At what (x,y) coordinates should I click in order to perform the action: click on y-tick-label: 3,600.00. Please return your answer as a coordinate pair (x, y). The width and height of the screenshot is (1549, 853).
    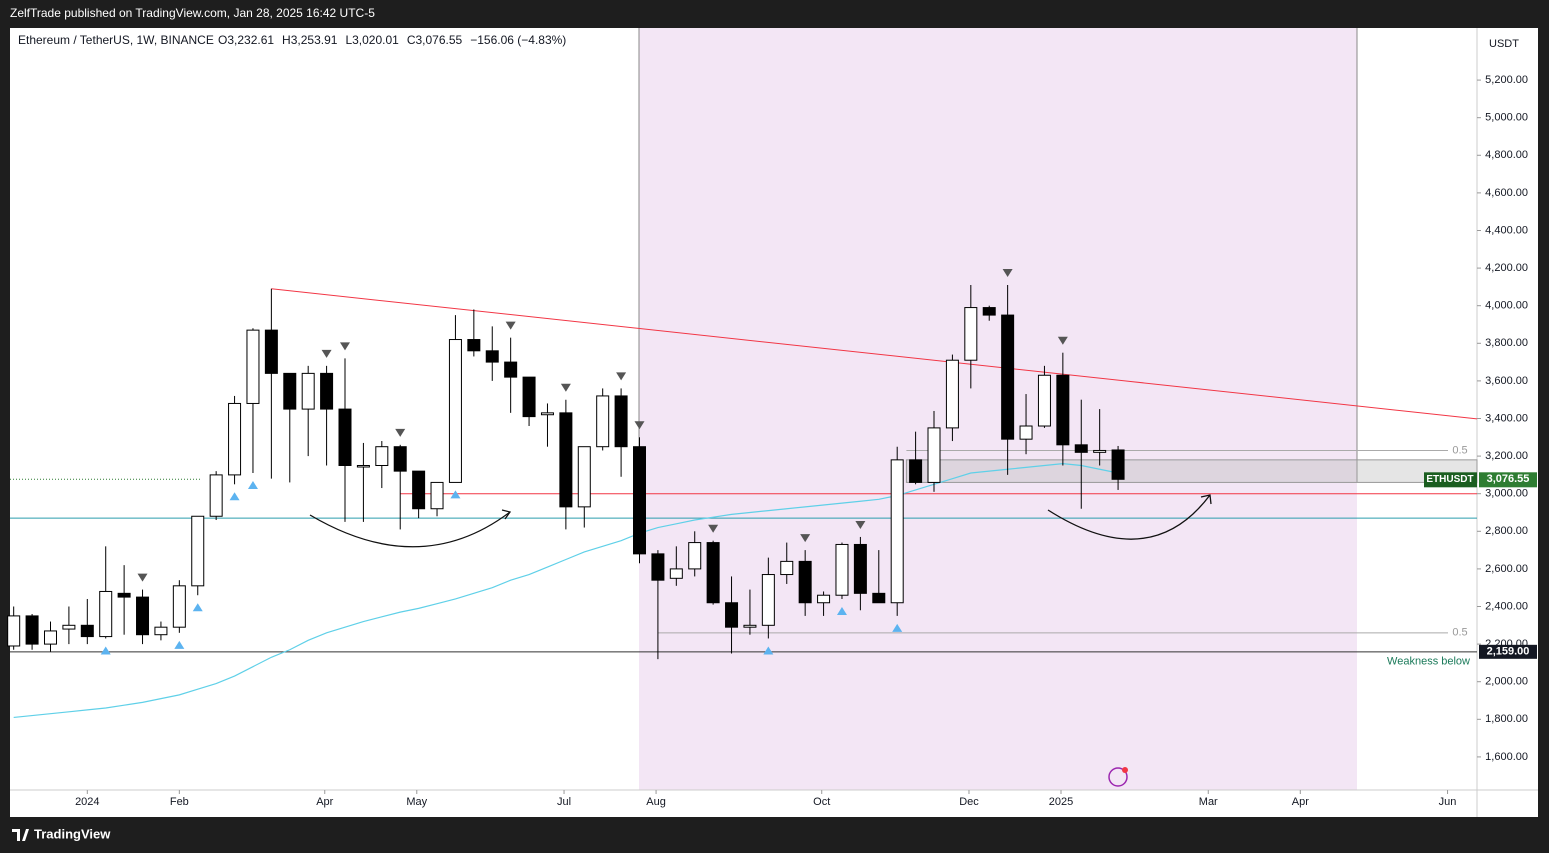
    Looking at the image, I should click on (1506, 381).